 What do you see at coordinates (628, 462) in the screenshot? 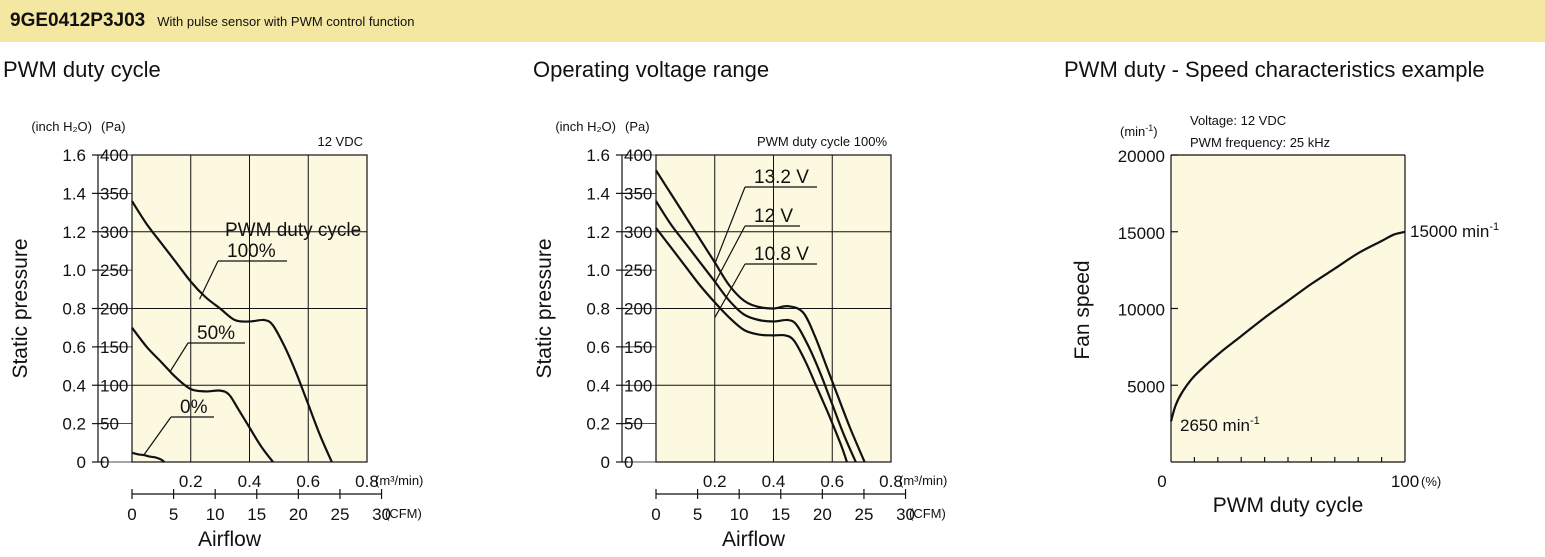
I see `chart2-y-tick-pa-0: 0` at bounding box center [628, 462].